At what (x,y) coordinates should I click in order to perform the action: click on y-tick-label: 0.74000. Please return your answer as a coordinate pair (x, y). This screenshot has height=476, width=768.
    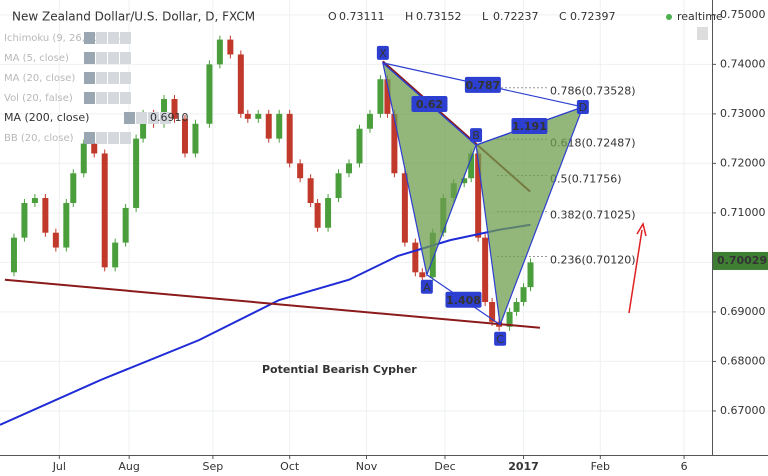
    Looking at the image, I should click on (743, 63).